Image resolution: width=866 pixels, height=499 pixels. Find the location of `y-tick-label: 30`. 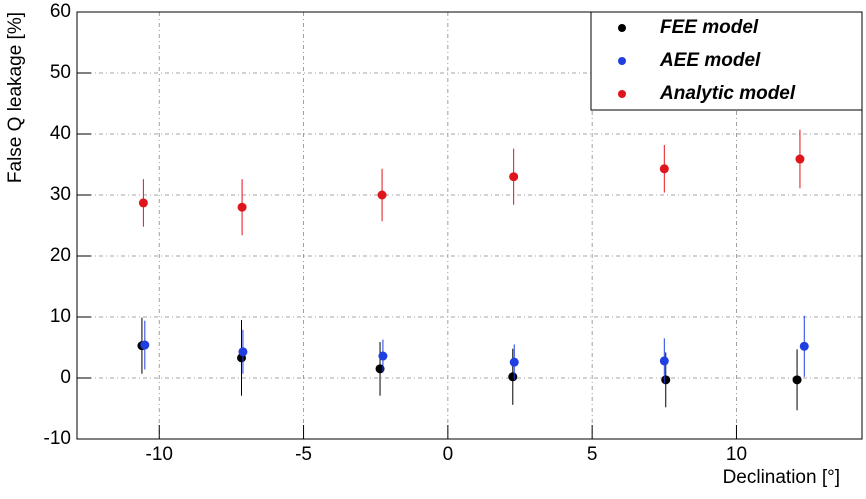

y-tick-label: 30 is located at coordinates (60, 194).